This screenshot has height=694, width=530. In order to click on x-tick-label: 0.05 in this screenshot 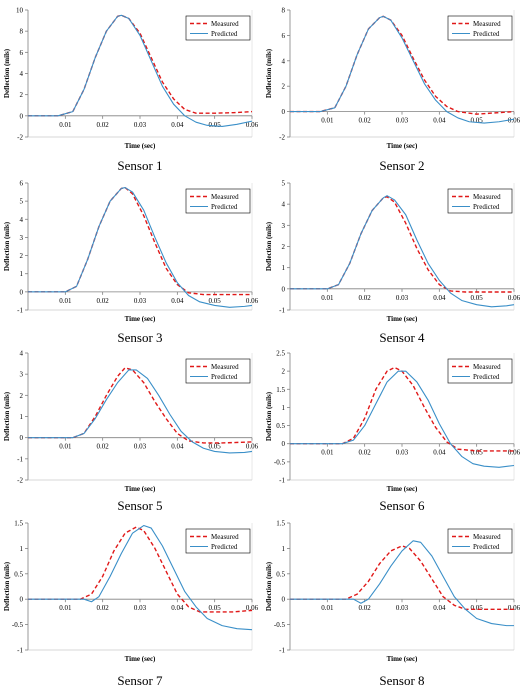, I will do `click(477, 608)`.